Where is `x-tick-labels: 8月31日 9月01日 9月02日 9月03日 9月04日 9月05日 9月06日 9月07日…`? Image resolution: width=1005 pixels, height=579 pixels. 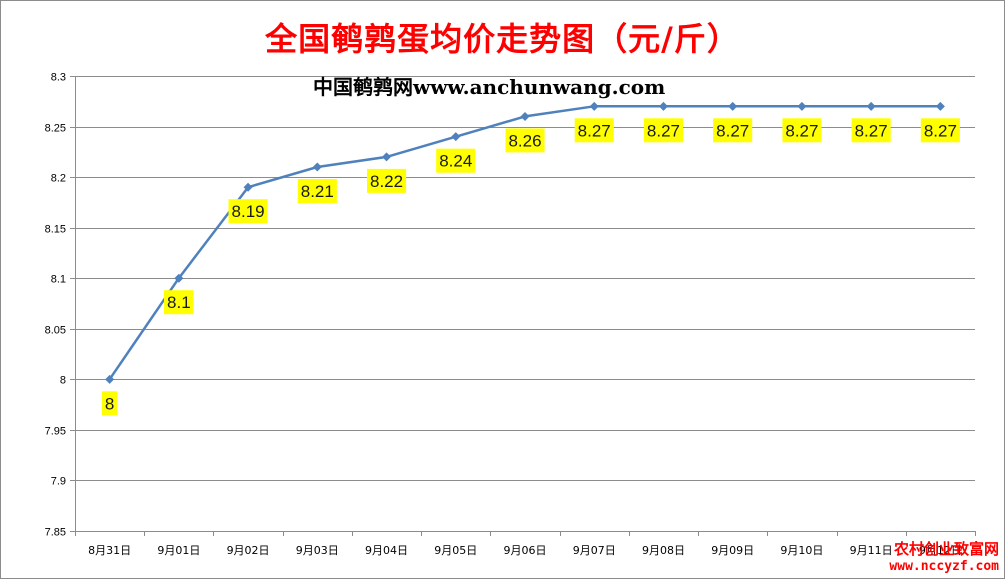
x-tick-labels: 8月31日 9月01日 9月02日 9月03日 9月04日 9月05日 9月06日 9月07日… is located at coordinates (525, 550).